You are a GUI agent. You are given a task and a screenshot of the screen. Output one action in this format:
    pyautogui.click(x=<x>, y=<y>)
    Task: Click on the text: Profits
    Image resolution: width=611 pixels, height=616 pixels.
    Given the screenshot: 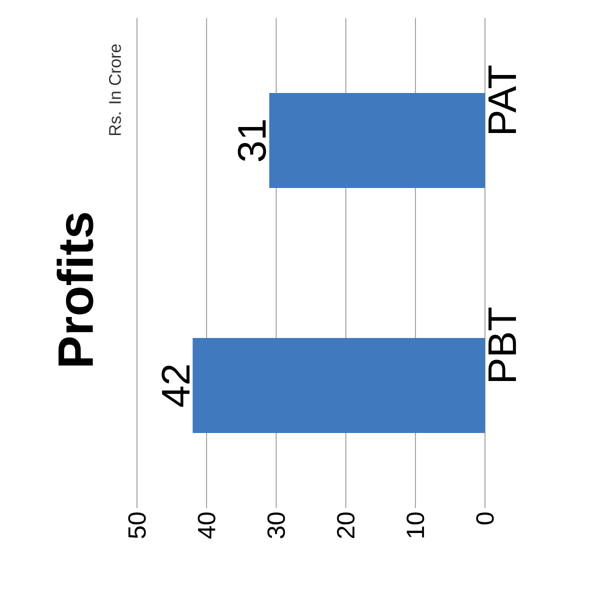 What is the action you would take?
    pyautogui.click(x=75, y=289)
    